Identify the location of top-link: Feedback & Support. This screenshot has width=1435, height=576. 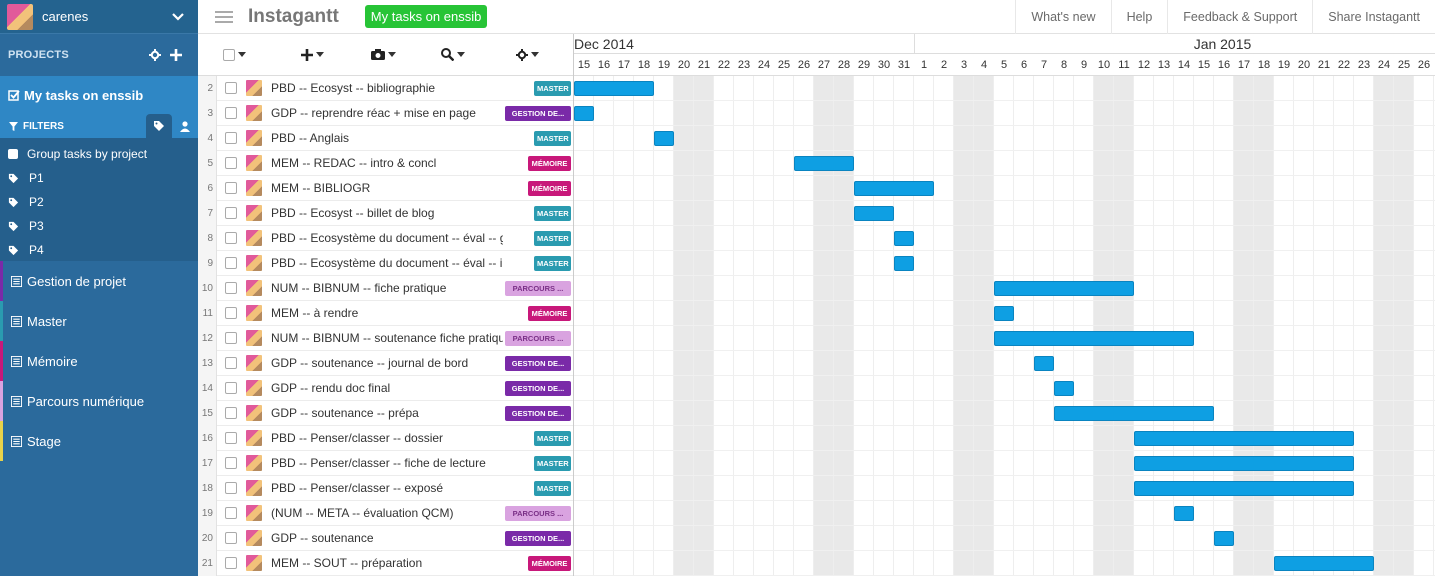
(1239, 17).